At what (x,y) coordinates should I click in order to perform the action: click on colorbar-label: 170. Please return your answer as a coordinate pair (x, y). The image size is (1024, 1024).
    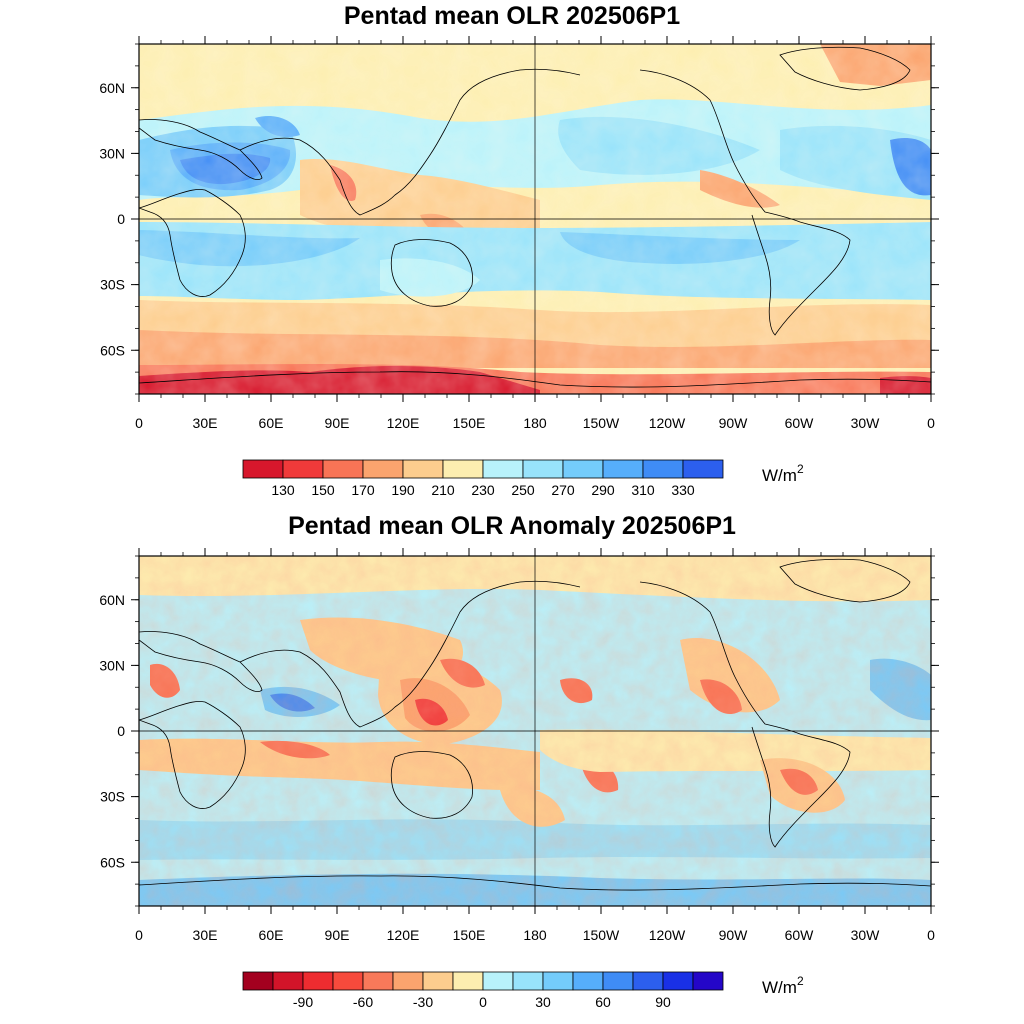
    Looking at the image, I should click on (363, 490).